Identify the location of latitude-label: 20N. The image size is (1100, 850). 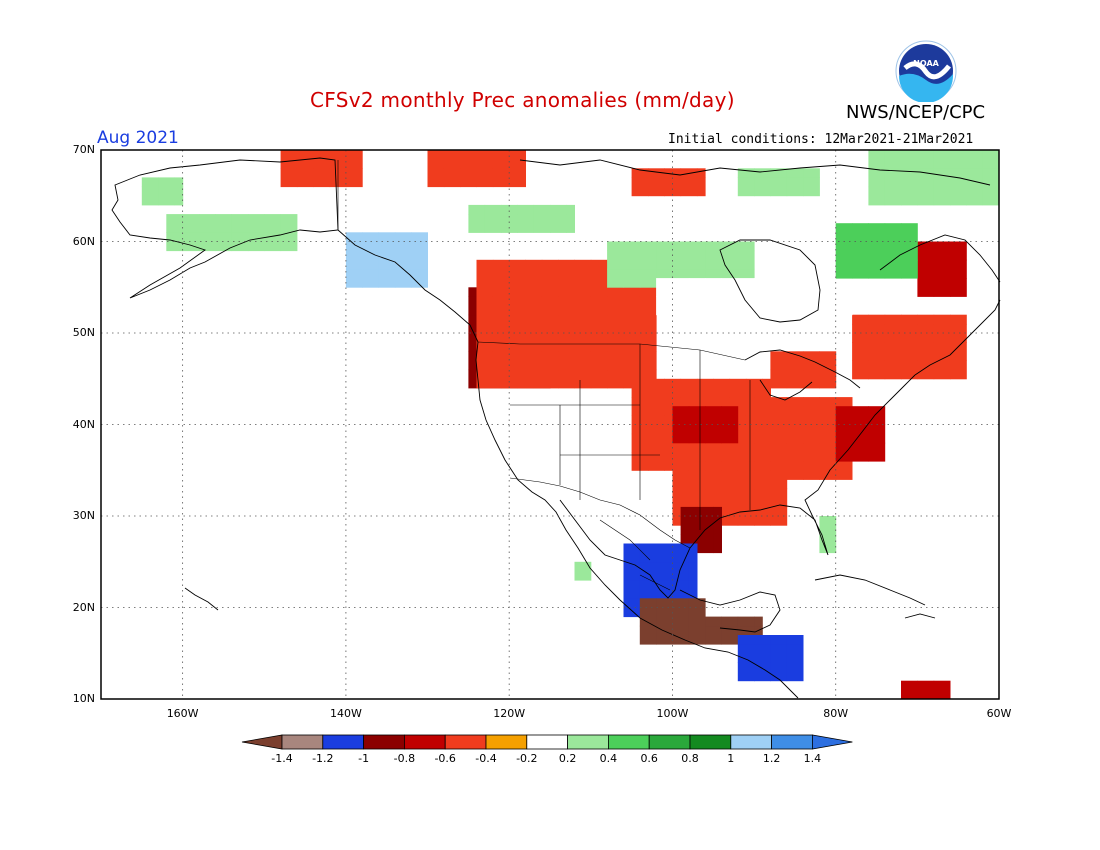
(83, 607).